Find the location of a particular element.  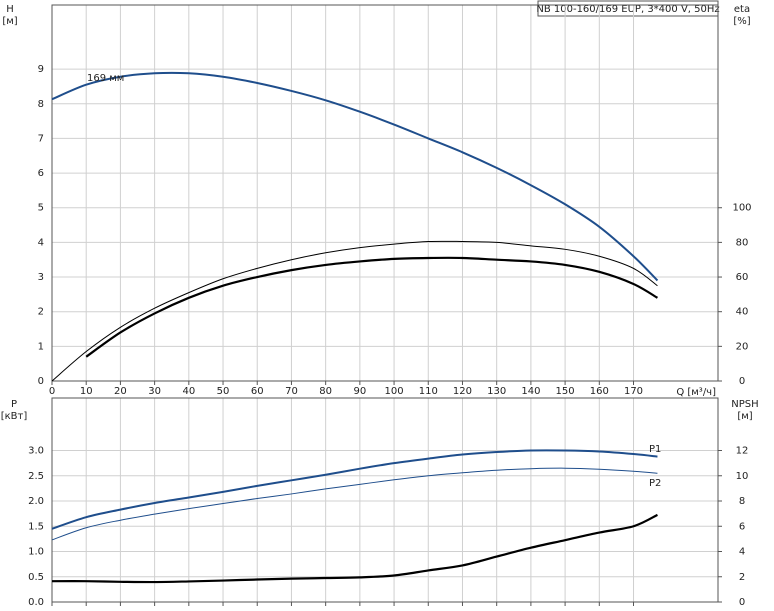

y2-tick-label: 40 is located at coordinates (742, 312).